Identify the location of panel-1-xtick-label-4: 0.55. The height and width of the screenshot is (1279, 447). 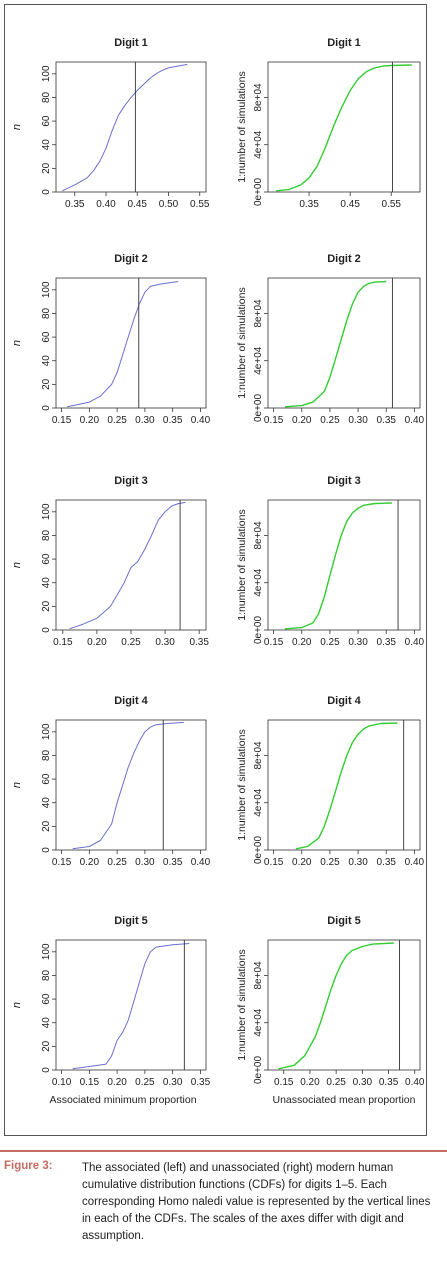
(200, 204).